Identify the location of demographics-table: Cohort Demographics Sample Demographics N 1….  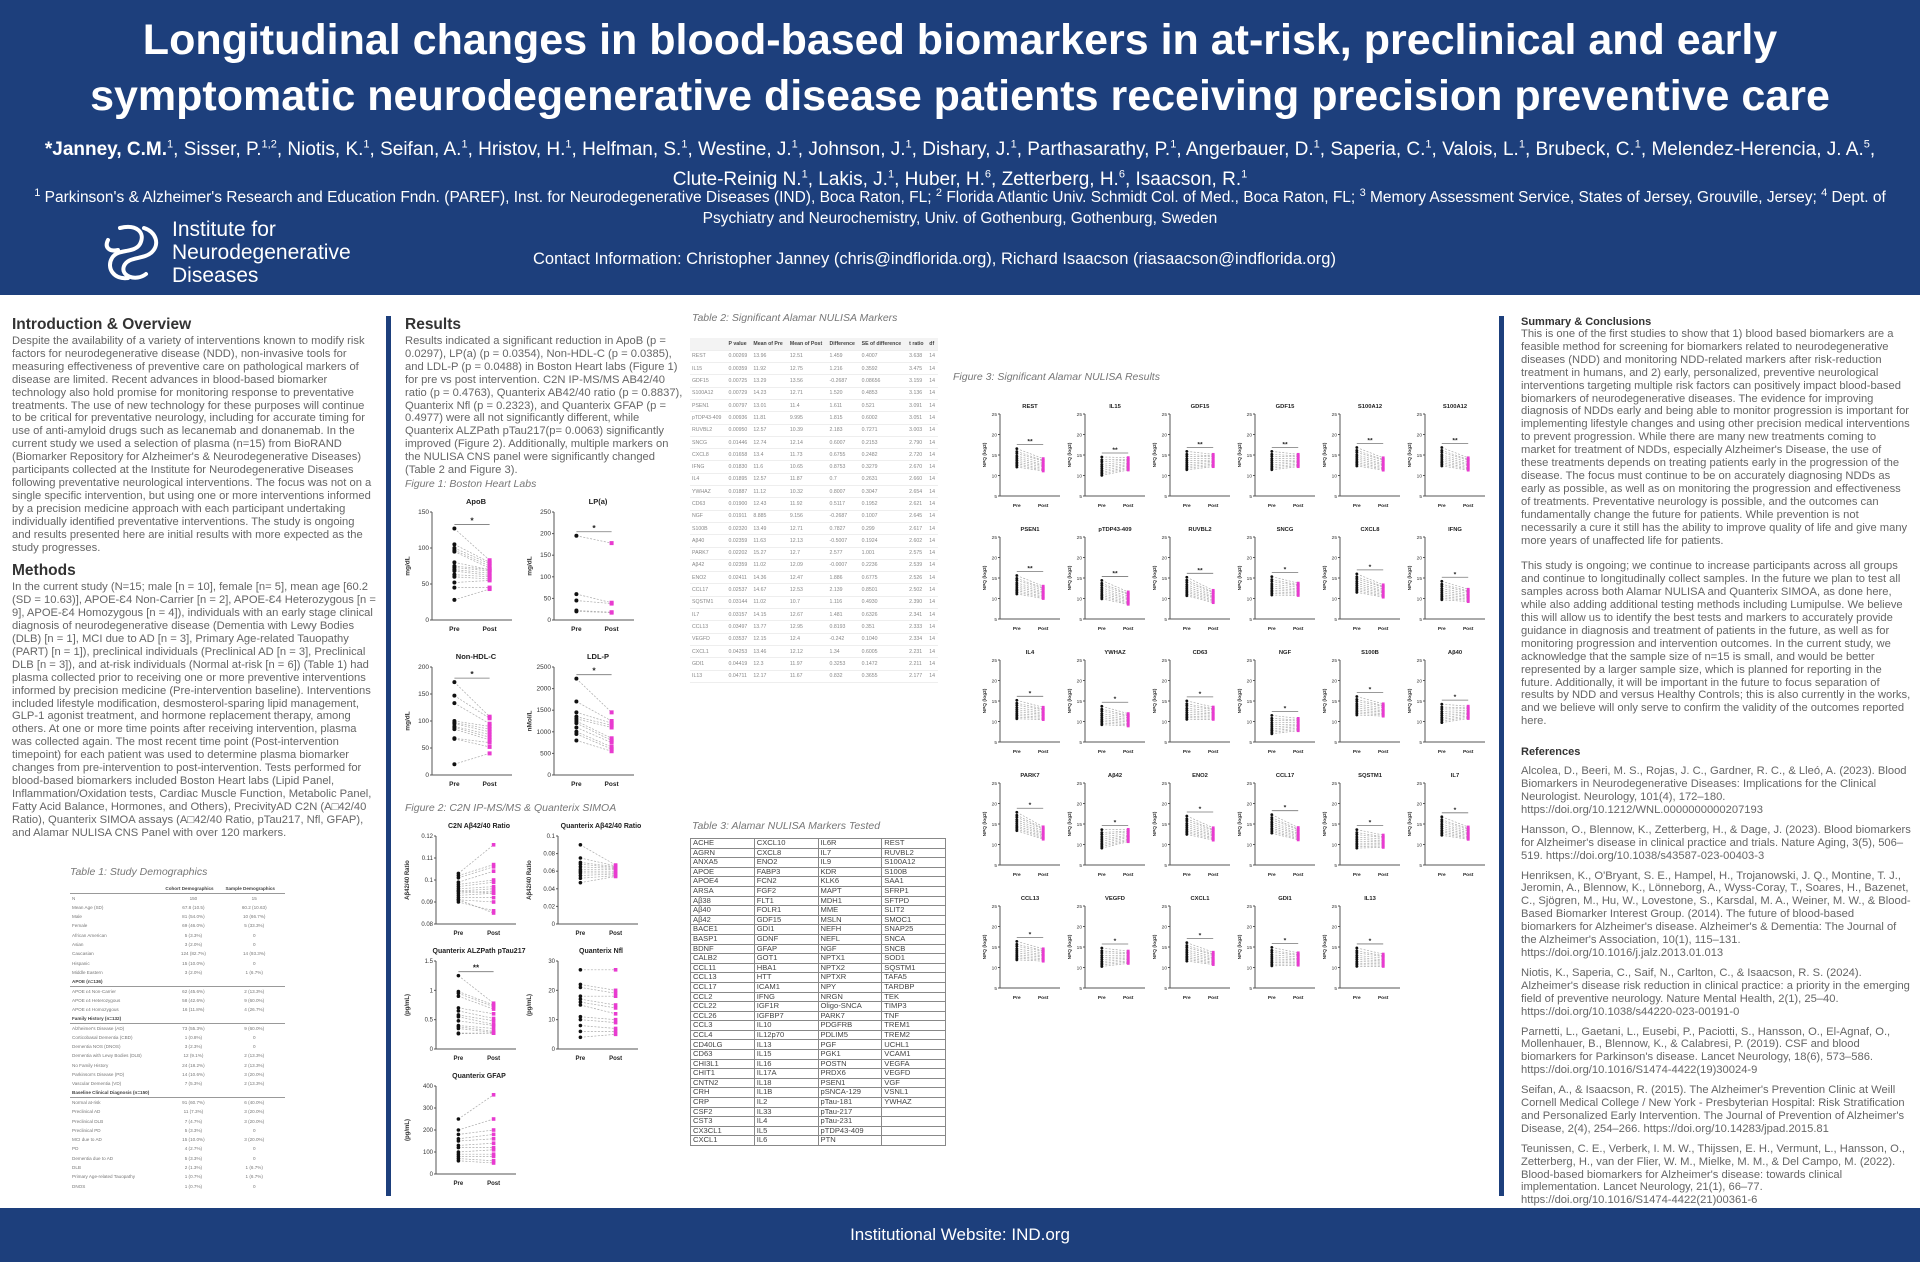
(177, 1037).